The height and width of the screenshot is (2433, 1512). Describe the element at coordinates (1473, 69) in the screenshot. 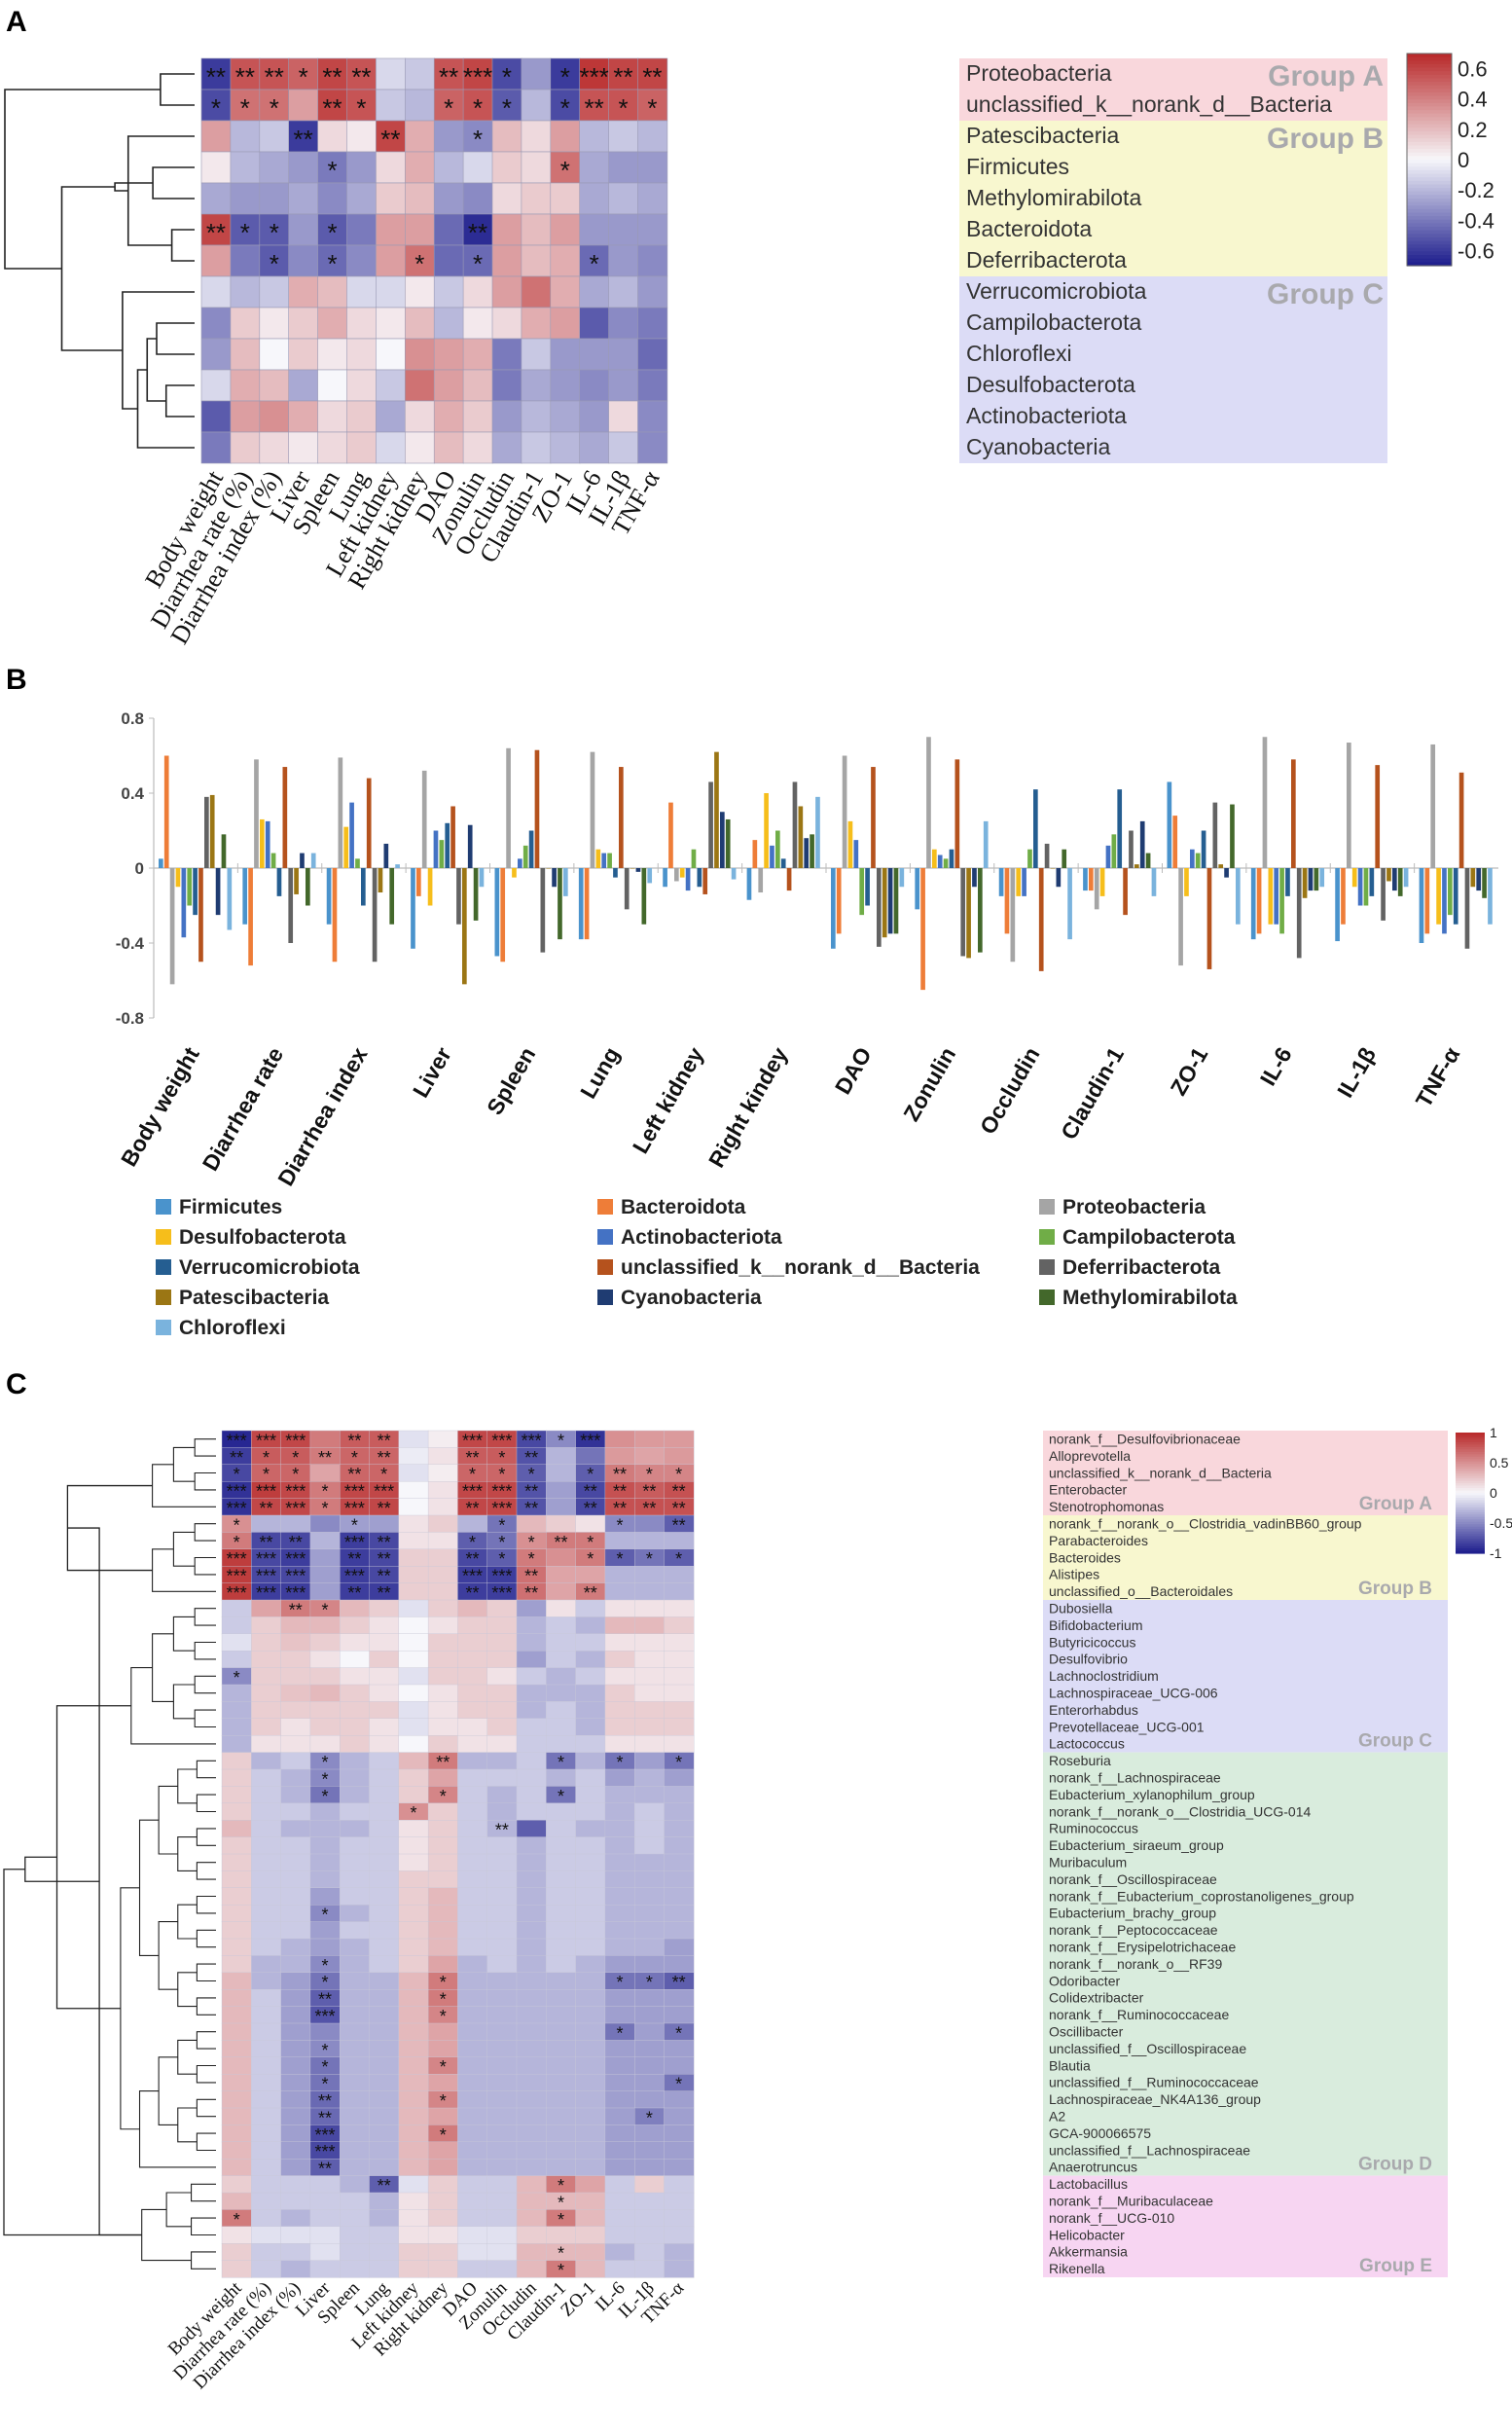

I see `panel-a-colorbar-tick: 0.6` at that location.